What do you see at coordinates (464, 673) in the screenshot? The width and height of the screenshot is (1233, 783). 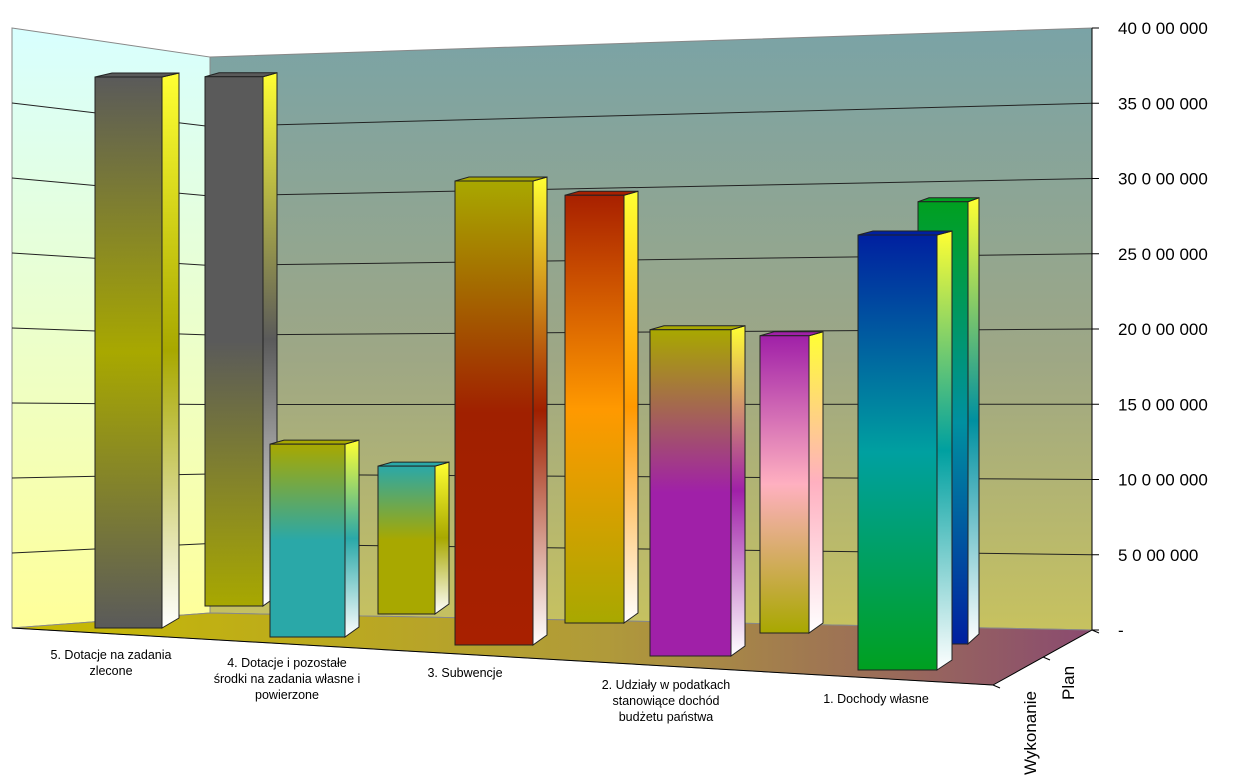 I see `category-label: 3. Subwencje` at bounding box center [464, 673].